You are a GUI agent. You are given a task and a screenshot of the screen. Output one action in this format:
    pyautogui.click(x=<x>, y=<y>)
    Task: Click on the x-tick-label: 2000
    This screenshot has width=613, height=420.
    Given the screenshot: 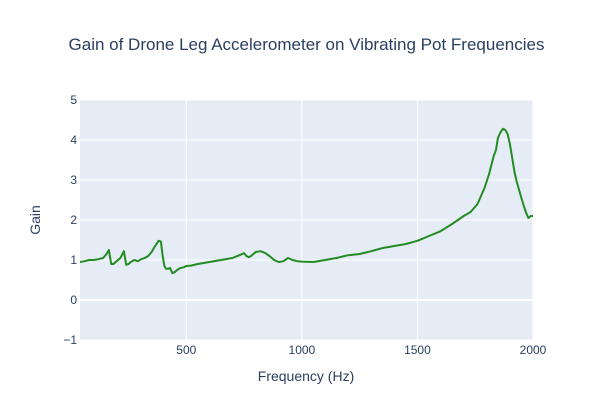 What is the action you would take?
    pyautogui.click(x=533, y=350)
    